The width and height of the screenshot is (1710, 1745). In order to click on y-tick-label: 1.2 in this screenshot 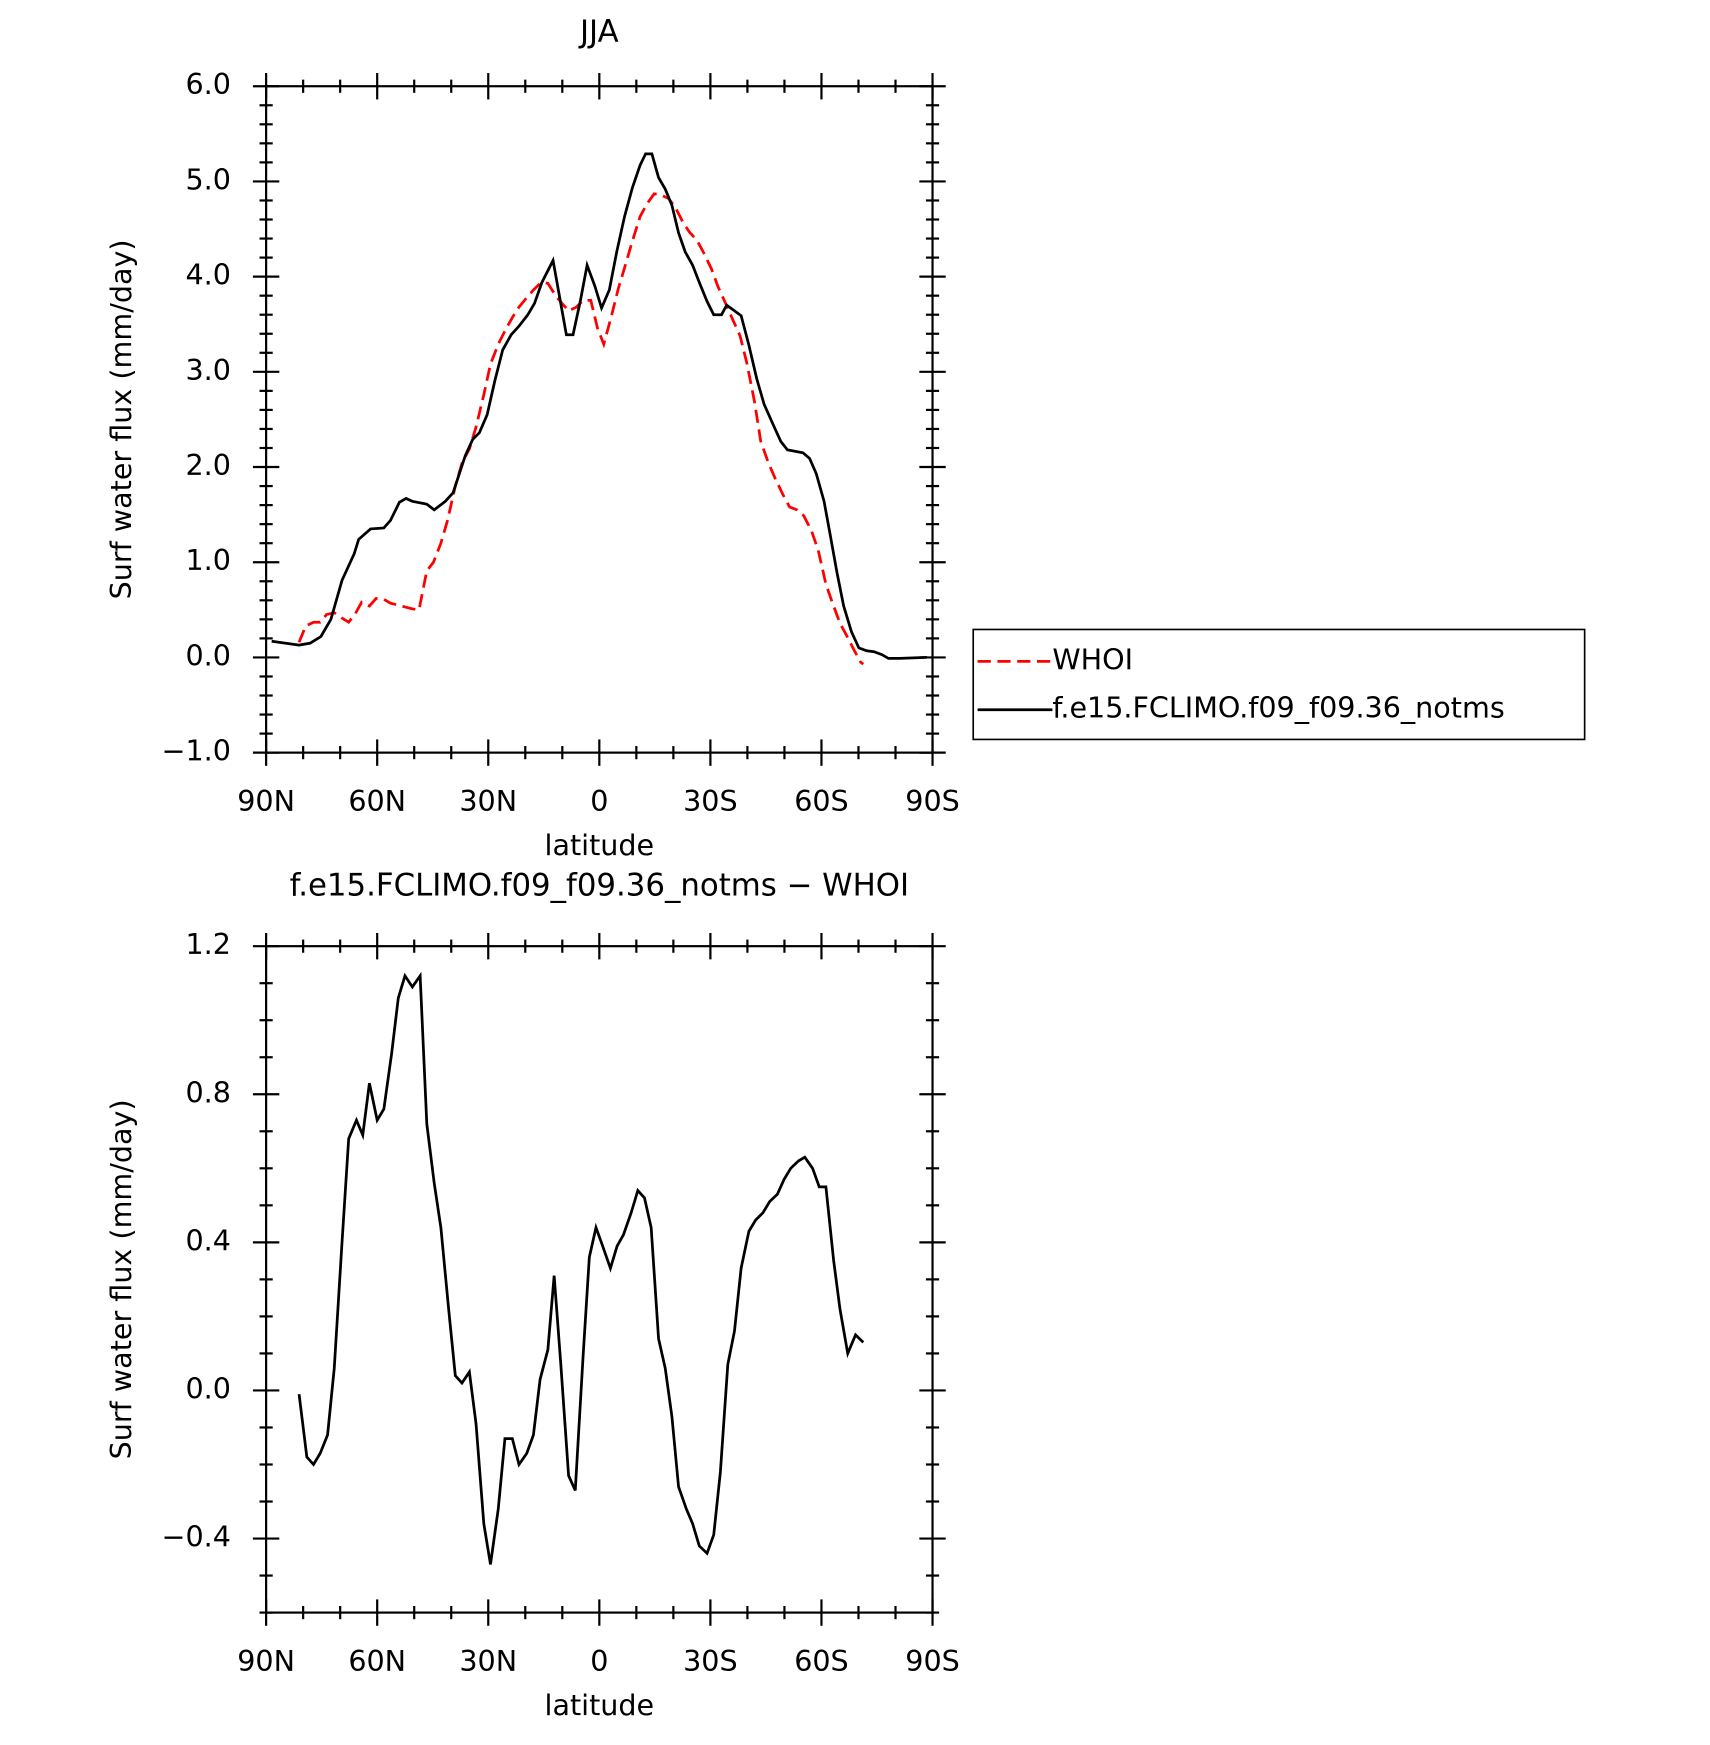, I will do `click(207, 944)`.